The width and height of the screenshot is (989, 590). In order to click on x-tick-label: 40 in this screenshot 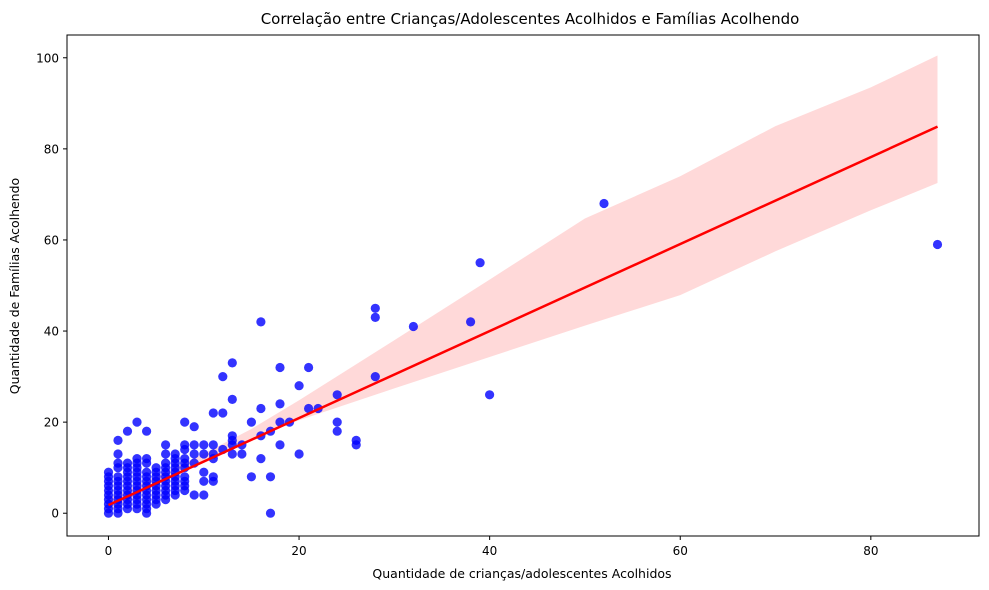, I will do `click(489, 551)`.